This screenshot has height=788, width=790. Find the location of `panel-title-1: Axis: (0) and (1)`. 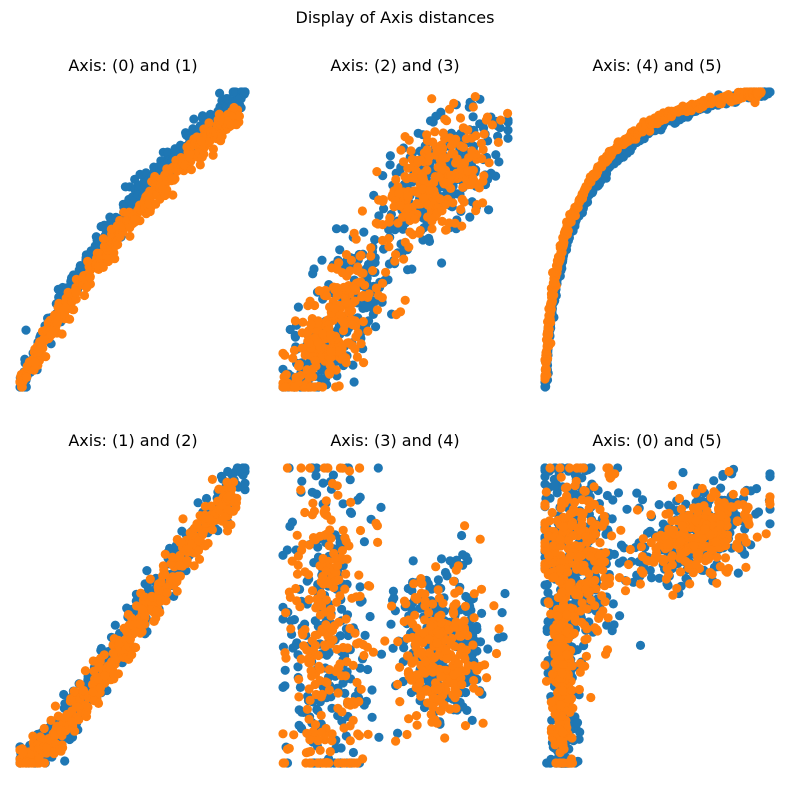

panel-title-1: Axis: (0) and (1) is located at coordinates (133, 65).